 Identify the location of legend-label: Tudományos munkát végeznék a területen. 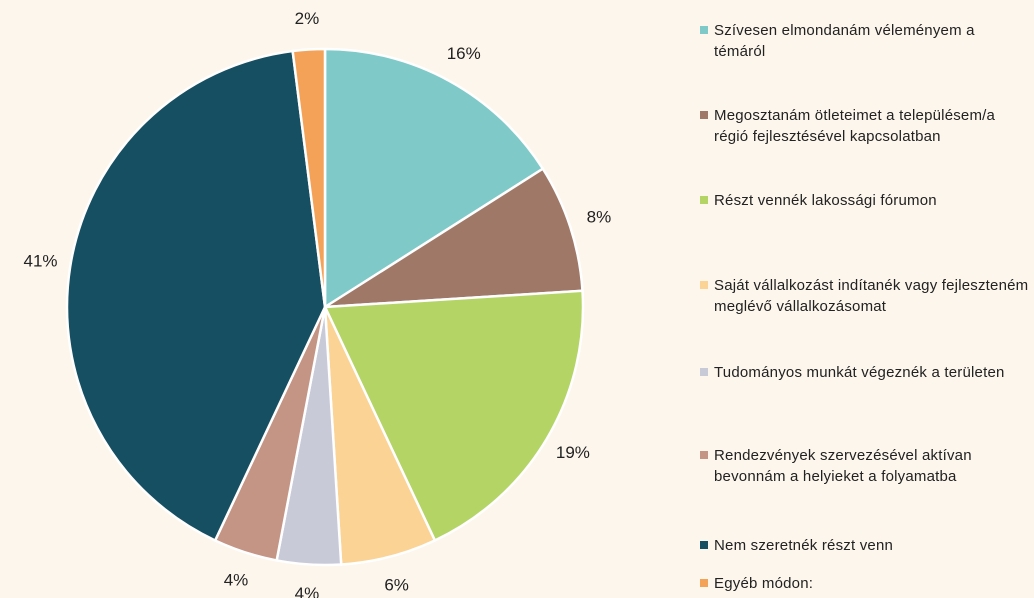
(859, 372).